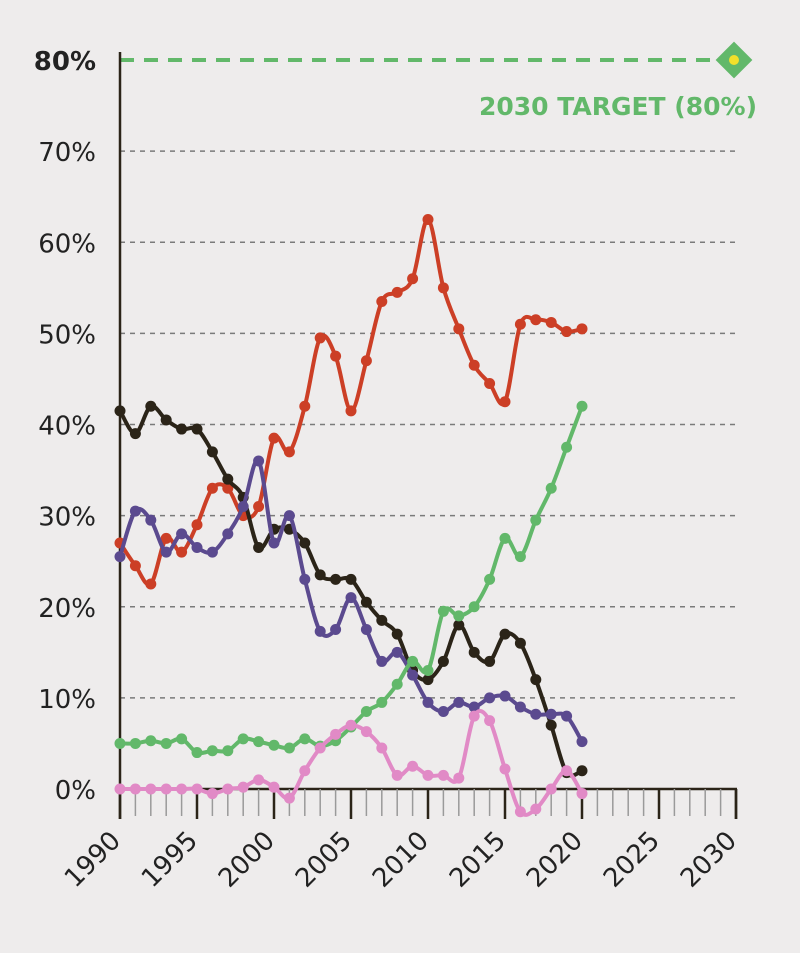  Describe the element at coordinates (428, 702) in the screenshot. I see `series-2-point-2010` at that location.